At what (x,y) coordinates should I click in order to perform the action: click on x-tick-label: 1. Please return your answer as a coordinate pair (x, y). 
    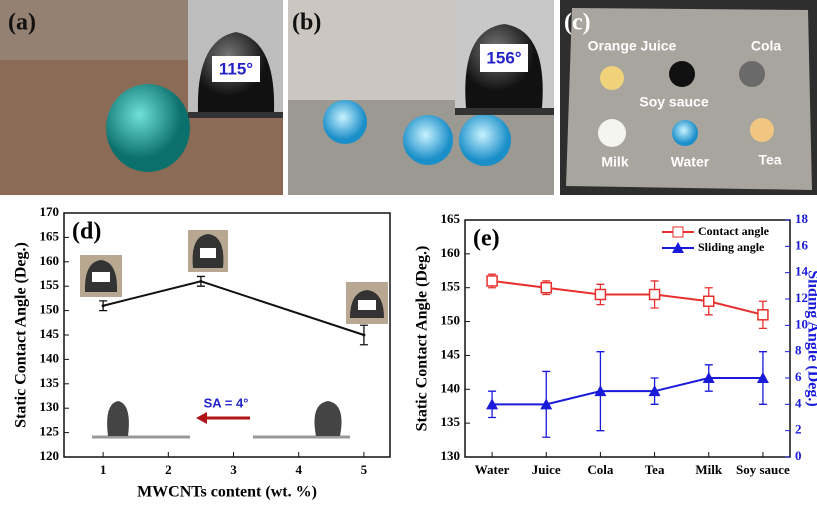
    Looking at the image, I should click on (103, 469).